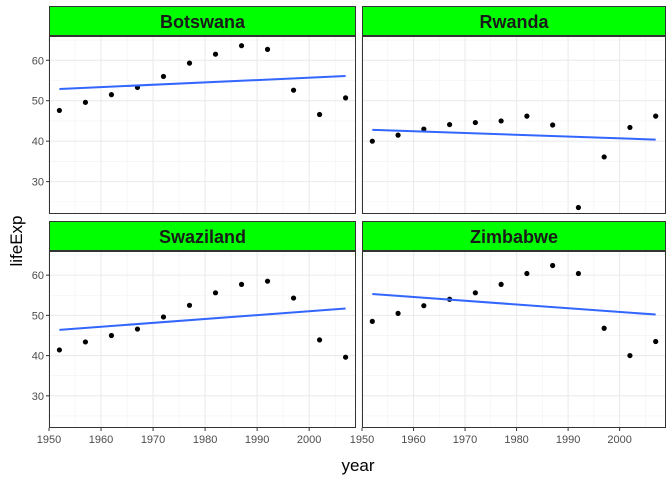 The image size is (672, 485). What do you see at coordinates (514, 134) in the screenshot?
I see `trend-line-rwanda` at bounding box center [514, 134].